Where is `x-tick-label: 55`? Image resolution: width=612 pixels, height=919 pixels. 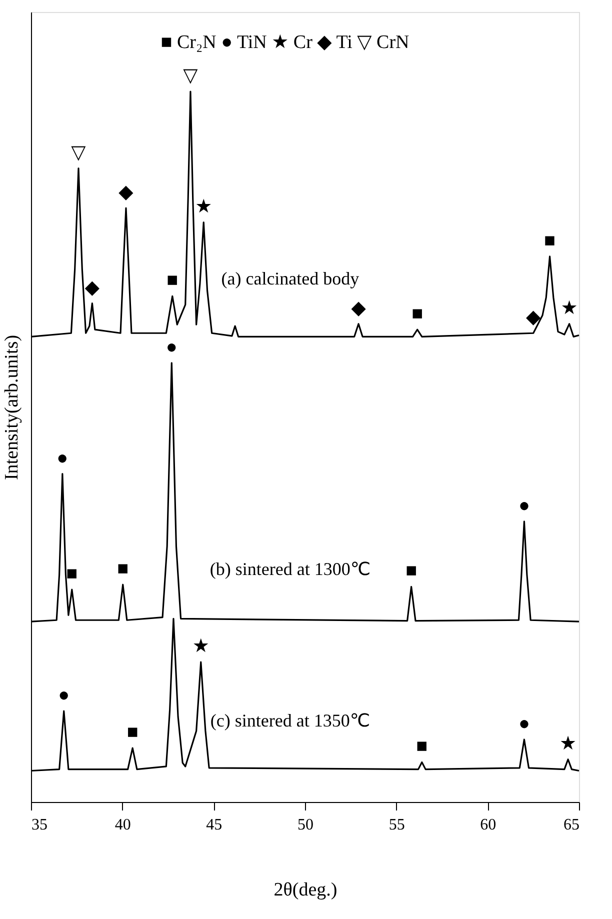
x-tick-label: 55 is located at coordinates (396, 825).